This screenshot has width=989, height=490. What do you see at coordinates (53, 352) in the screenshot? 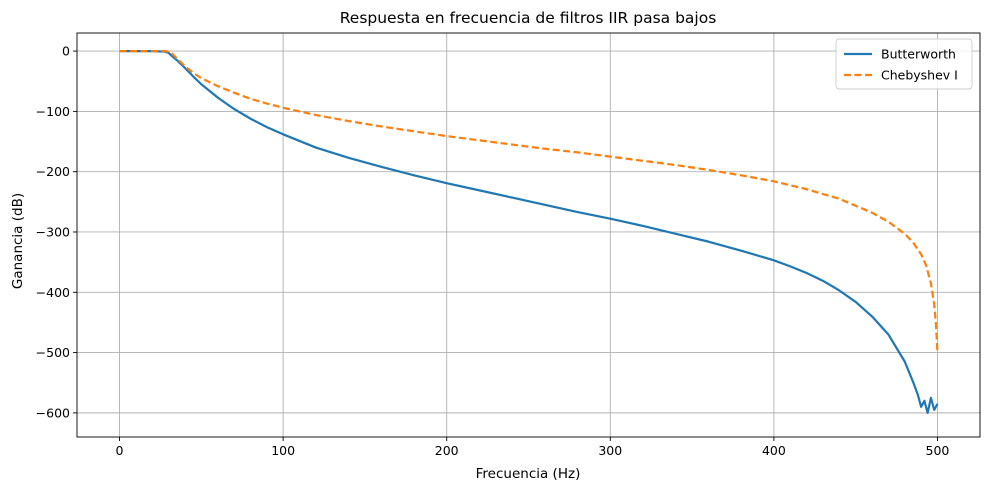
I see `y-tick-label: −500` at bounding box center [53, 352].